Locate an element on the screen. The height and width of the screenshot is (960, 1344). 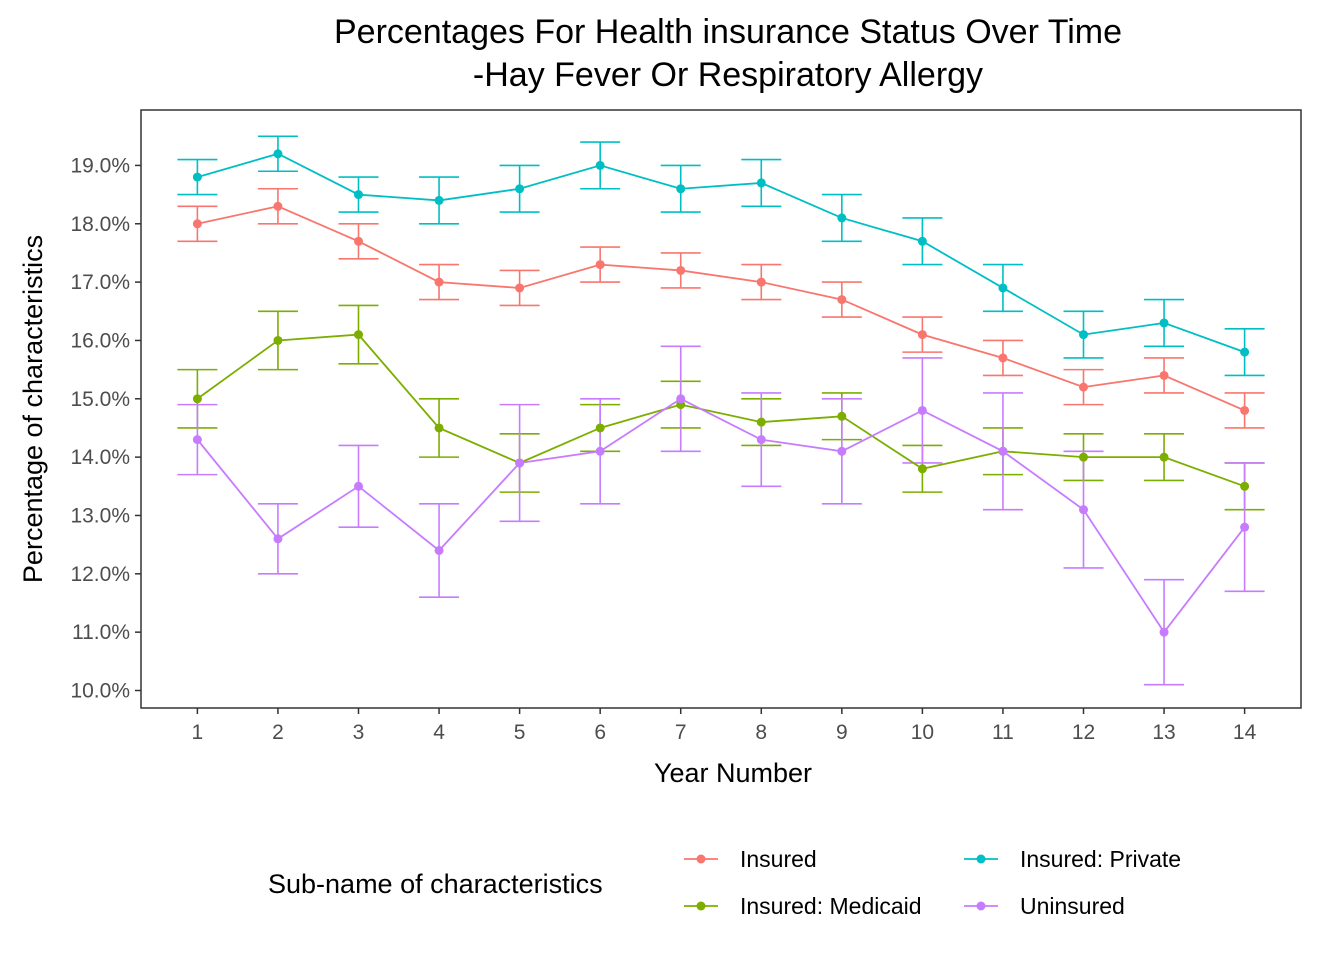
y-tick-label: 13.0% is located at coordinates (100, 515).